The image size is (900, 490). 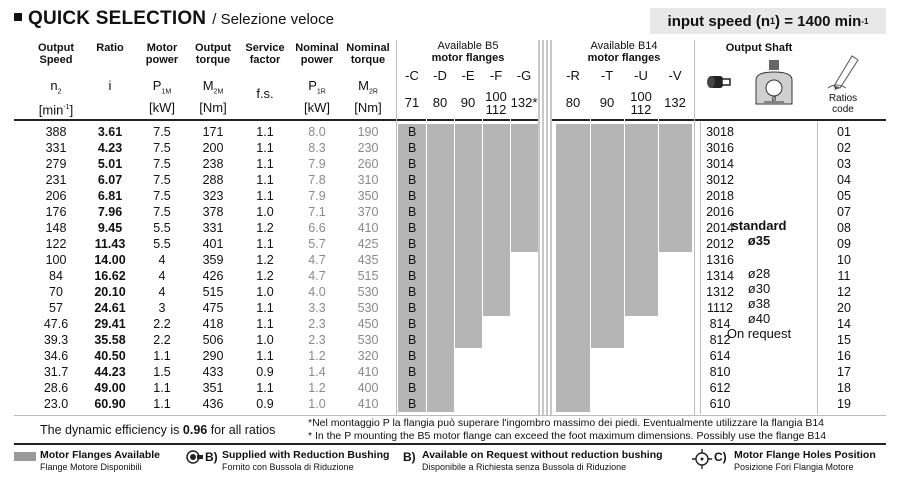 What do you see at coordinates (56, 212) in the screenshot?
I see `cell-n2: 176` at bounding box center [56, 212].